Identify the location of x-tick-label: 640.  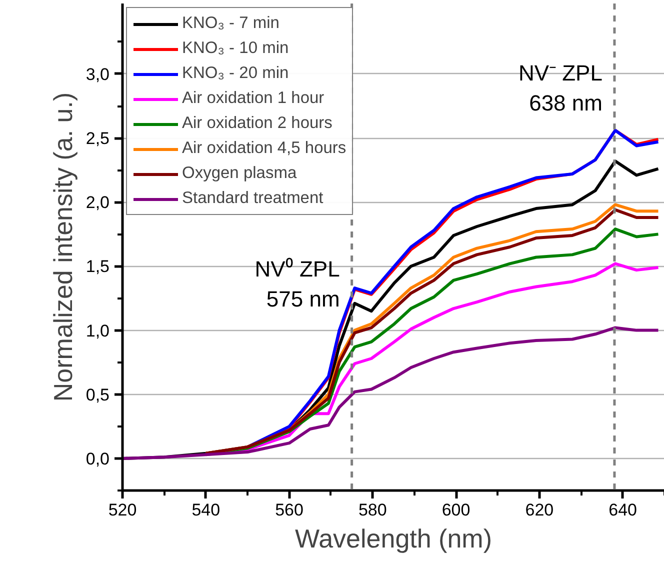
(622, 510).